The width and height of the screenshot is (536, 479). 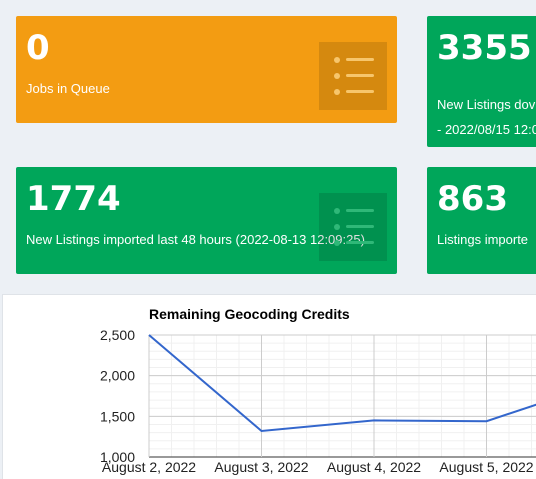 I want to click on listings-imported-label: Listings importe, so click(x=483, y=239).